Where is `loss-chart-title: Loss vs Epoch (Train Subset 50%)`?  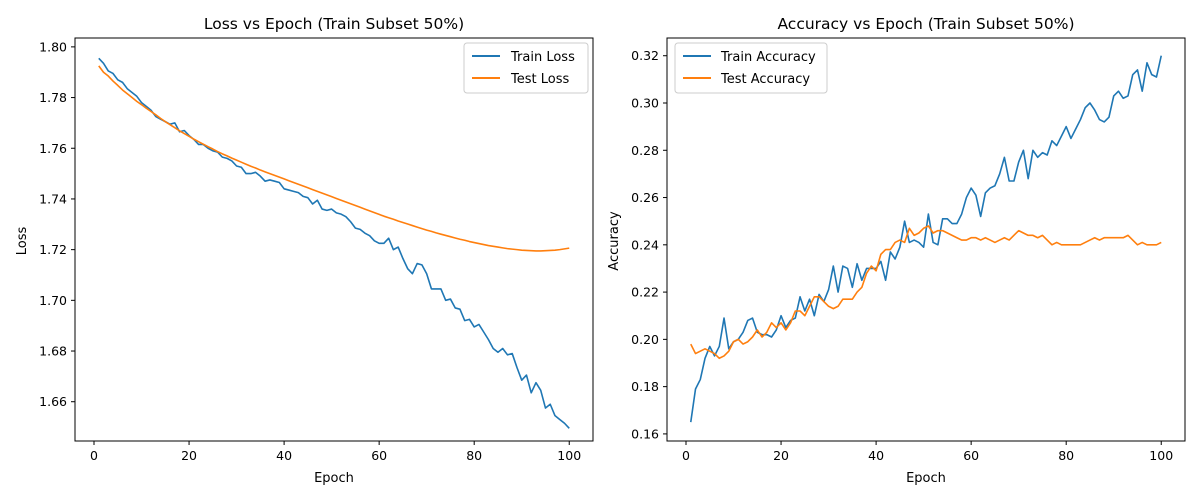
loss-chart-title: Loss vs Epoch (Train Subset 50%) is located at coordinates (334, 24).